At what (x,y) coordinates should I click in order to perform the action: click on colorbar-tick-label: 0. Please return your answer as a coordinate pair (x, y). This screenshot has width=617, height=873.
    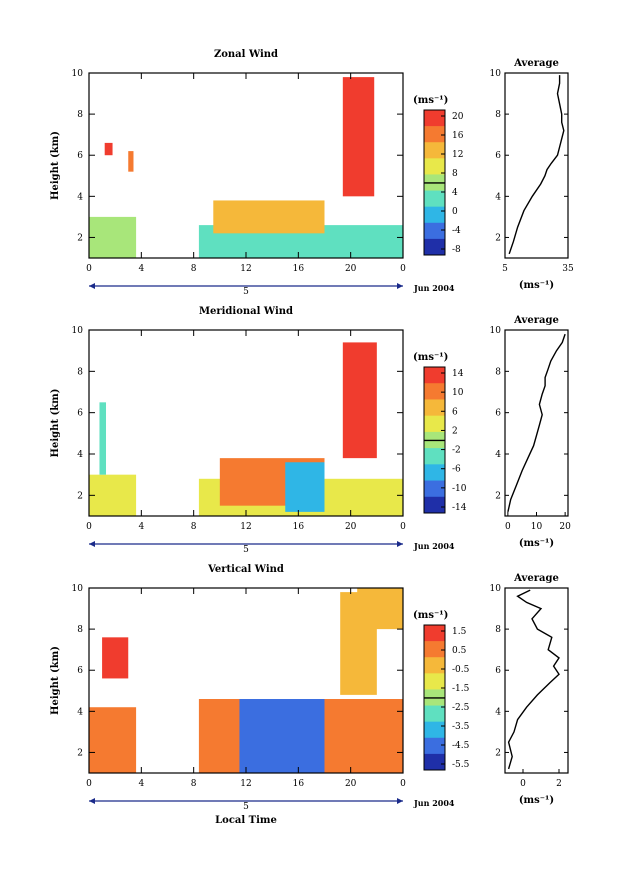
    Looking at the image, I should click on (455, 212).